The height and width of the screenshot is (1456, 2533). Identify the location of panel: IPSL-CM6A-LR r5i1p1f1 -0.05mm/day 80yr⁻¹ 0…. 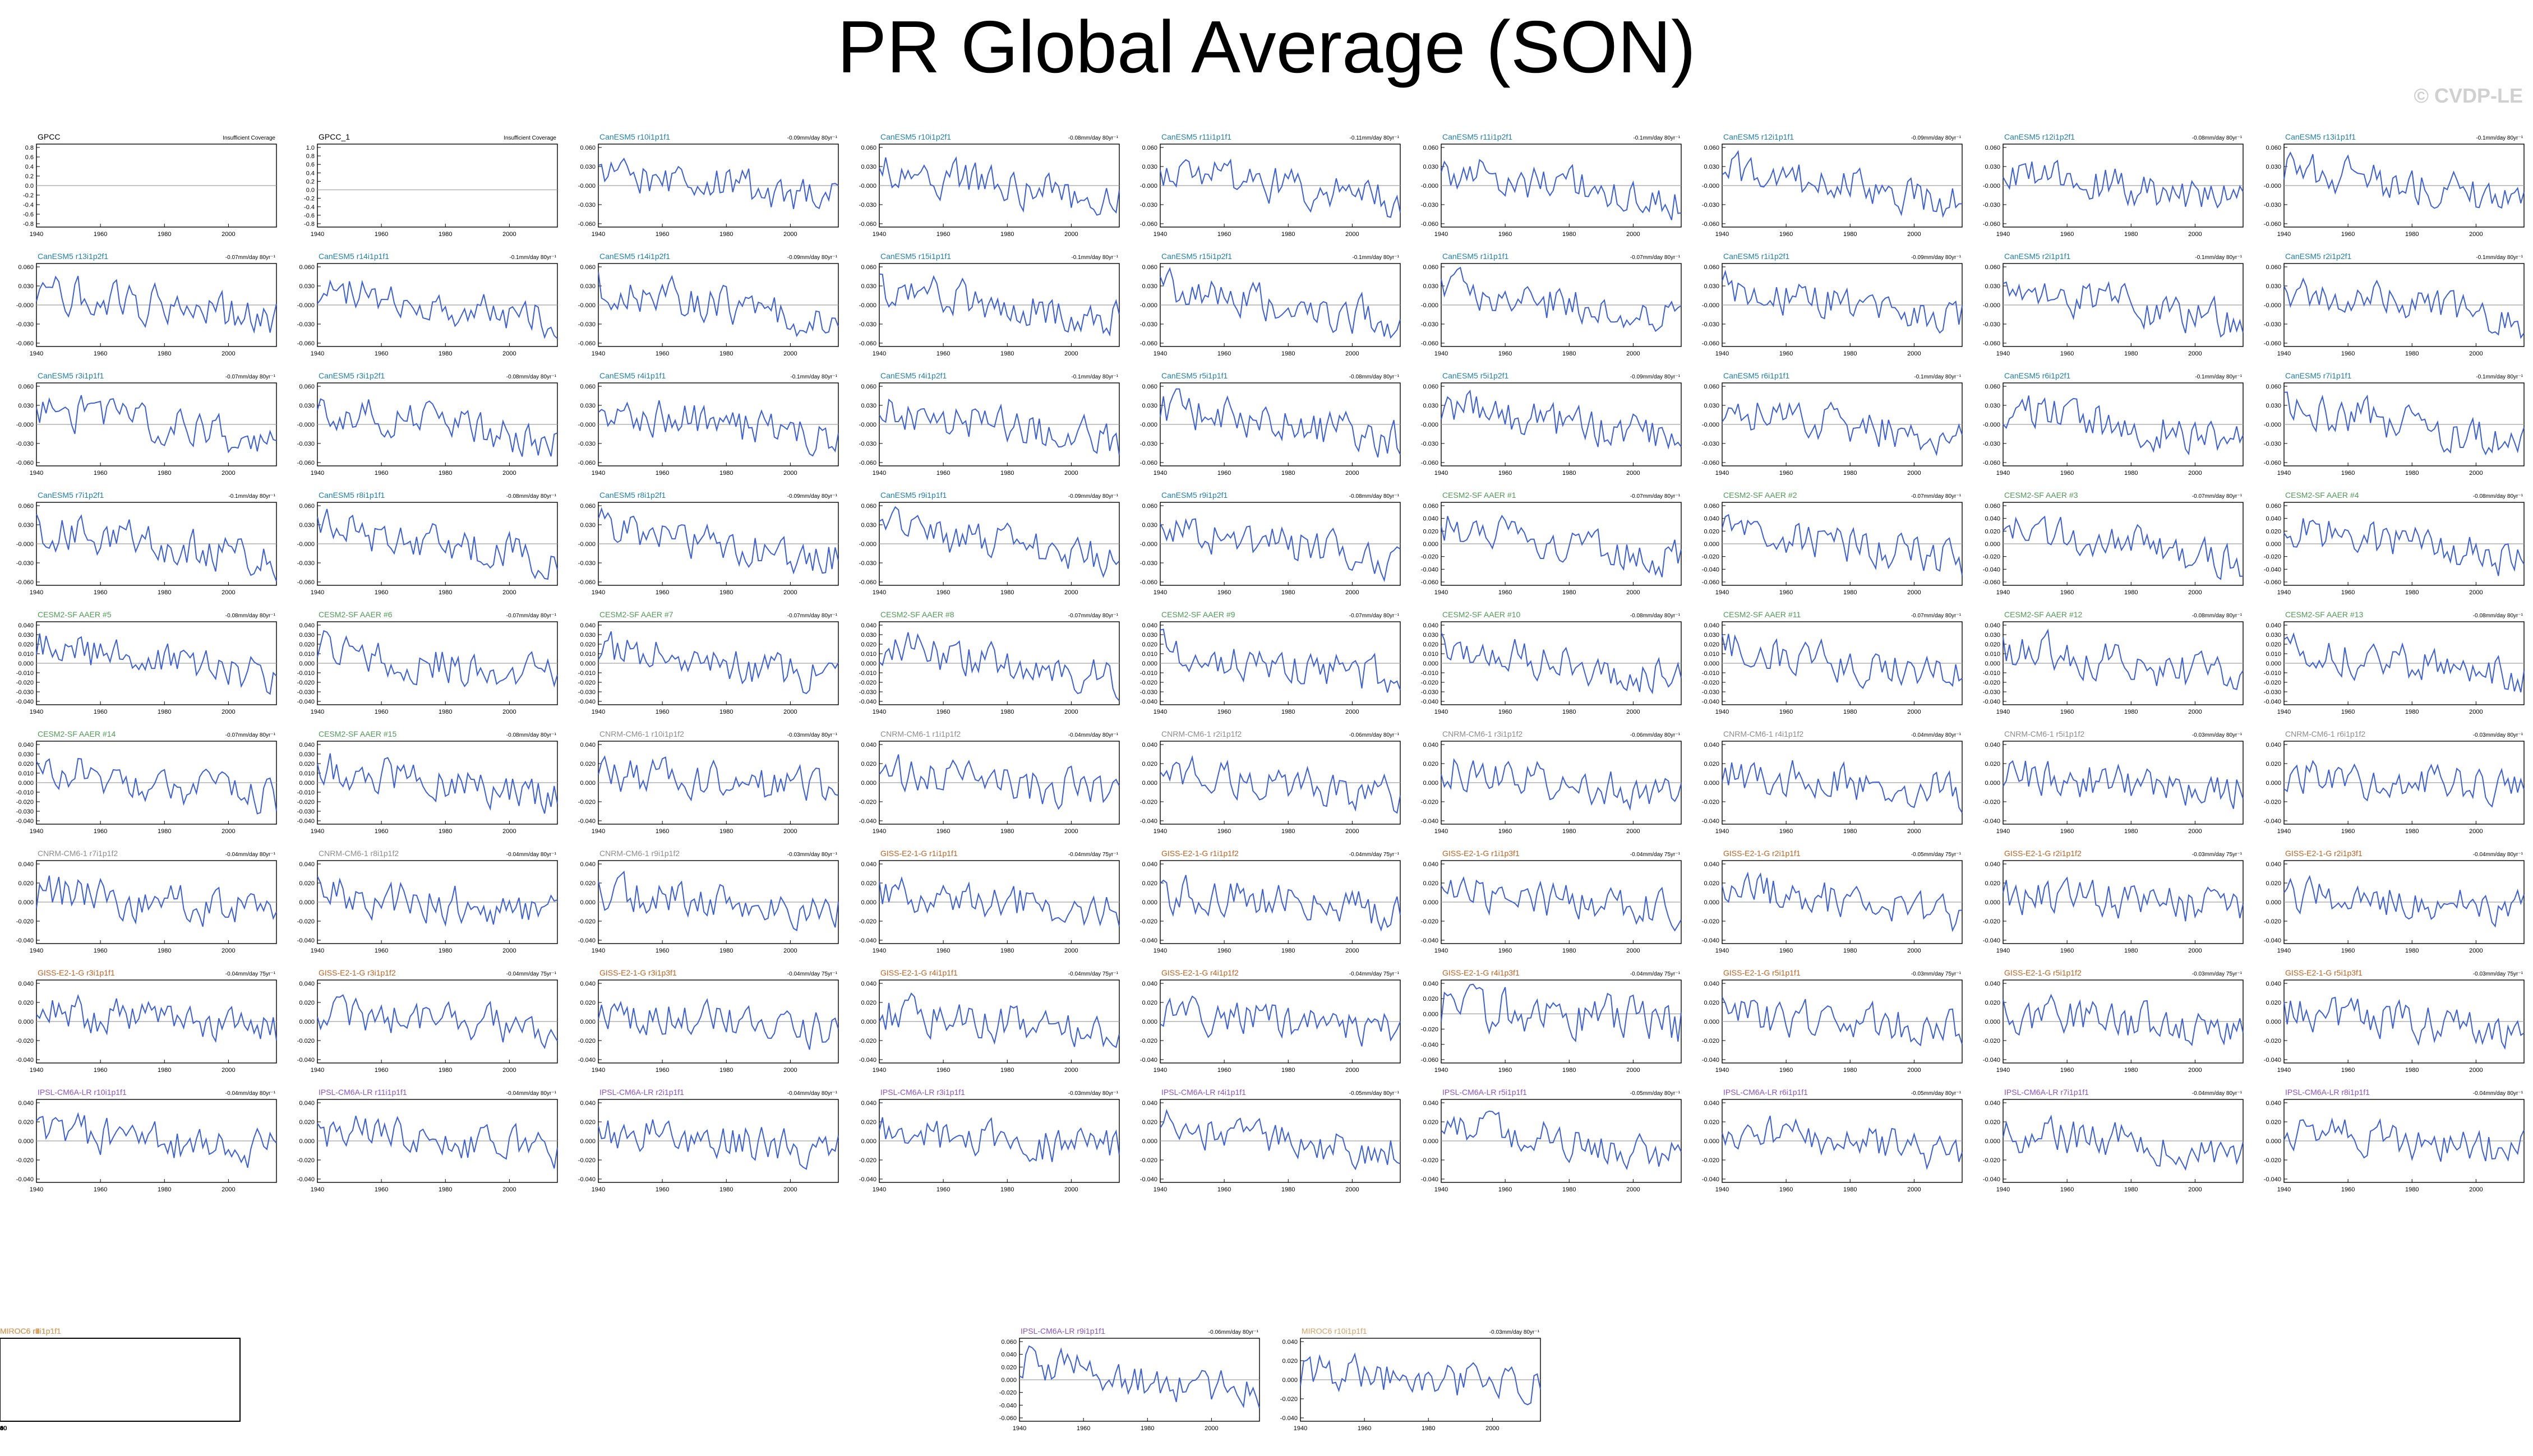
(1551, 1140).